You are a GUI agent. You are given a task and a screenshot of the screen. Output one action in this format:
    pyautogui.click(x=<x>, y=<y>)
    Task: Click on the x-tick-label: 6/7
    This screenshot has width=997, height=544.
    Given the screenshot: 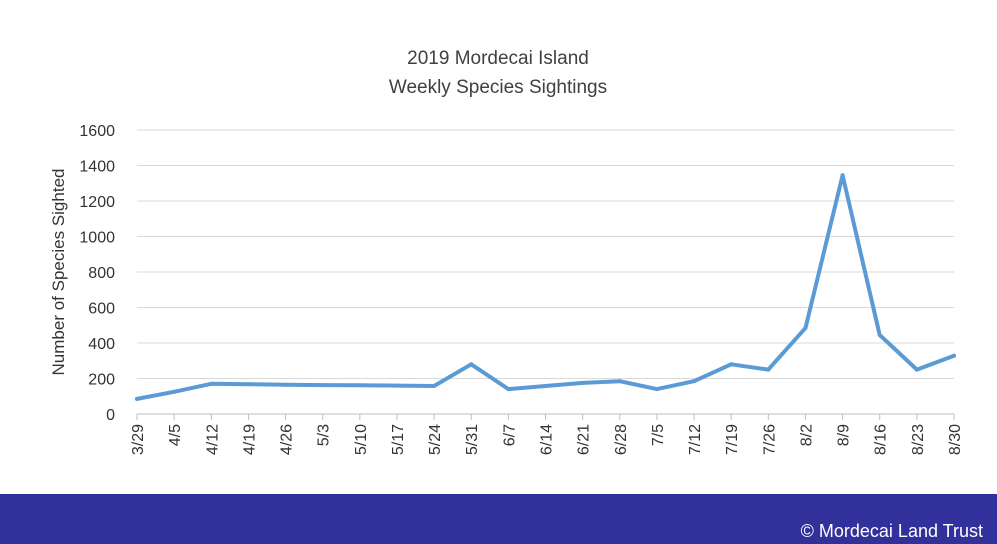 What is the action you would take?
    pyautogui.click(x=509, y=435)
    